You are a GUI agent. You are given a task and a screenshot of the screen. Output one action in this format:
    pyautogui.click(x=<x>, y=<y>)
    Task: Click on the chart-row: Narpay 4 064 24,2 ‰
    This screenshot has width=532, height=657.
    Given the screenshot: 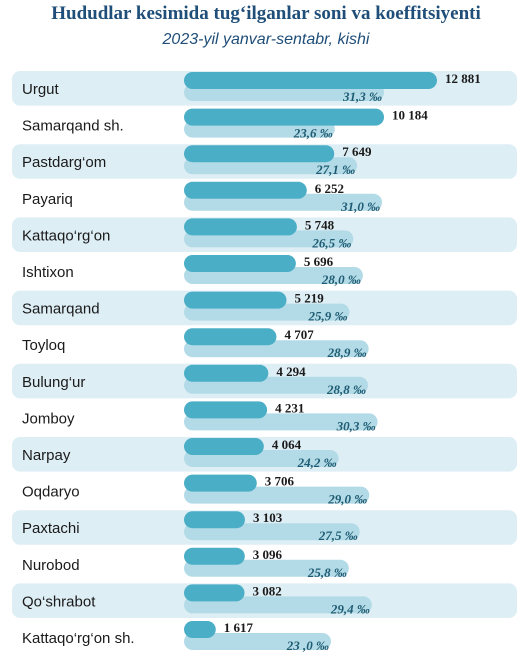 What is the action you would take?
    pyautogui.click(x=264, y=454)
    